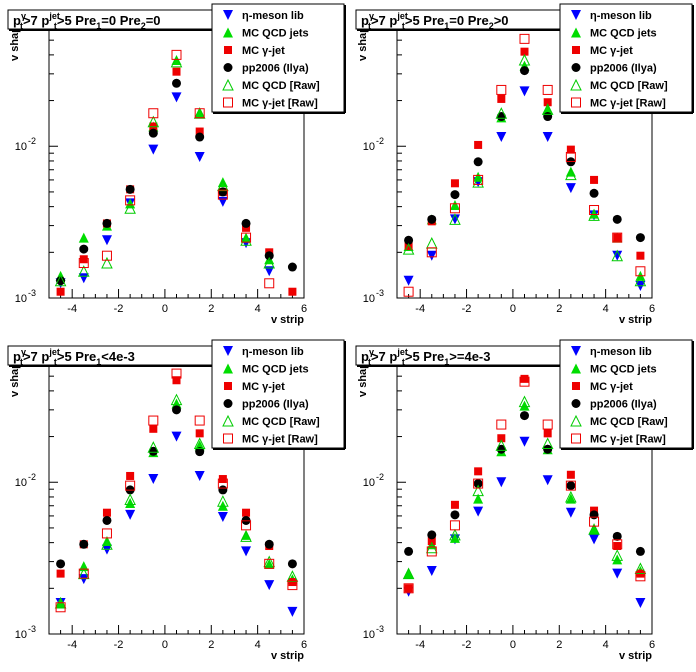 This screenshot has width=696, height=672. I want to click on x-axis-label: v strip, so click(635, 320).